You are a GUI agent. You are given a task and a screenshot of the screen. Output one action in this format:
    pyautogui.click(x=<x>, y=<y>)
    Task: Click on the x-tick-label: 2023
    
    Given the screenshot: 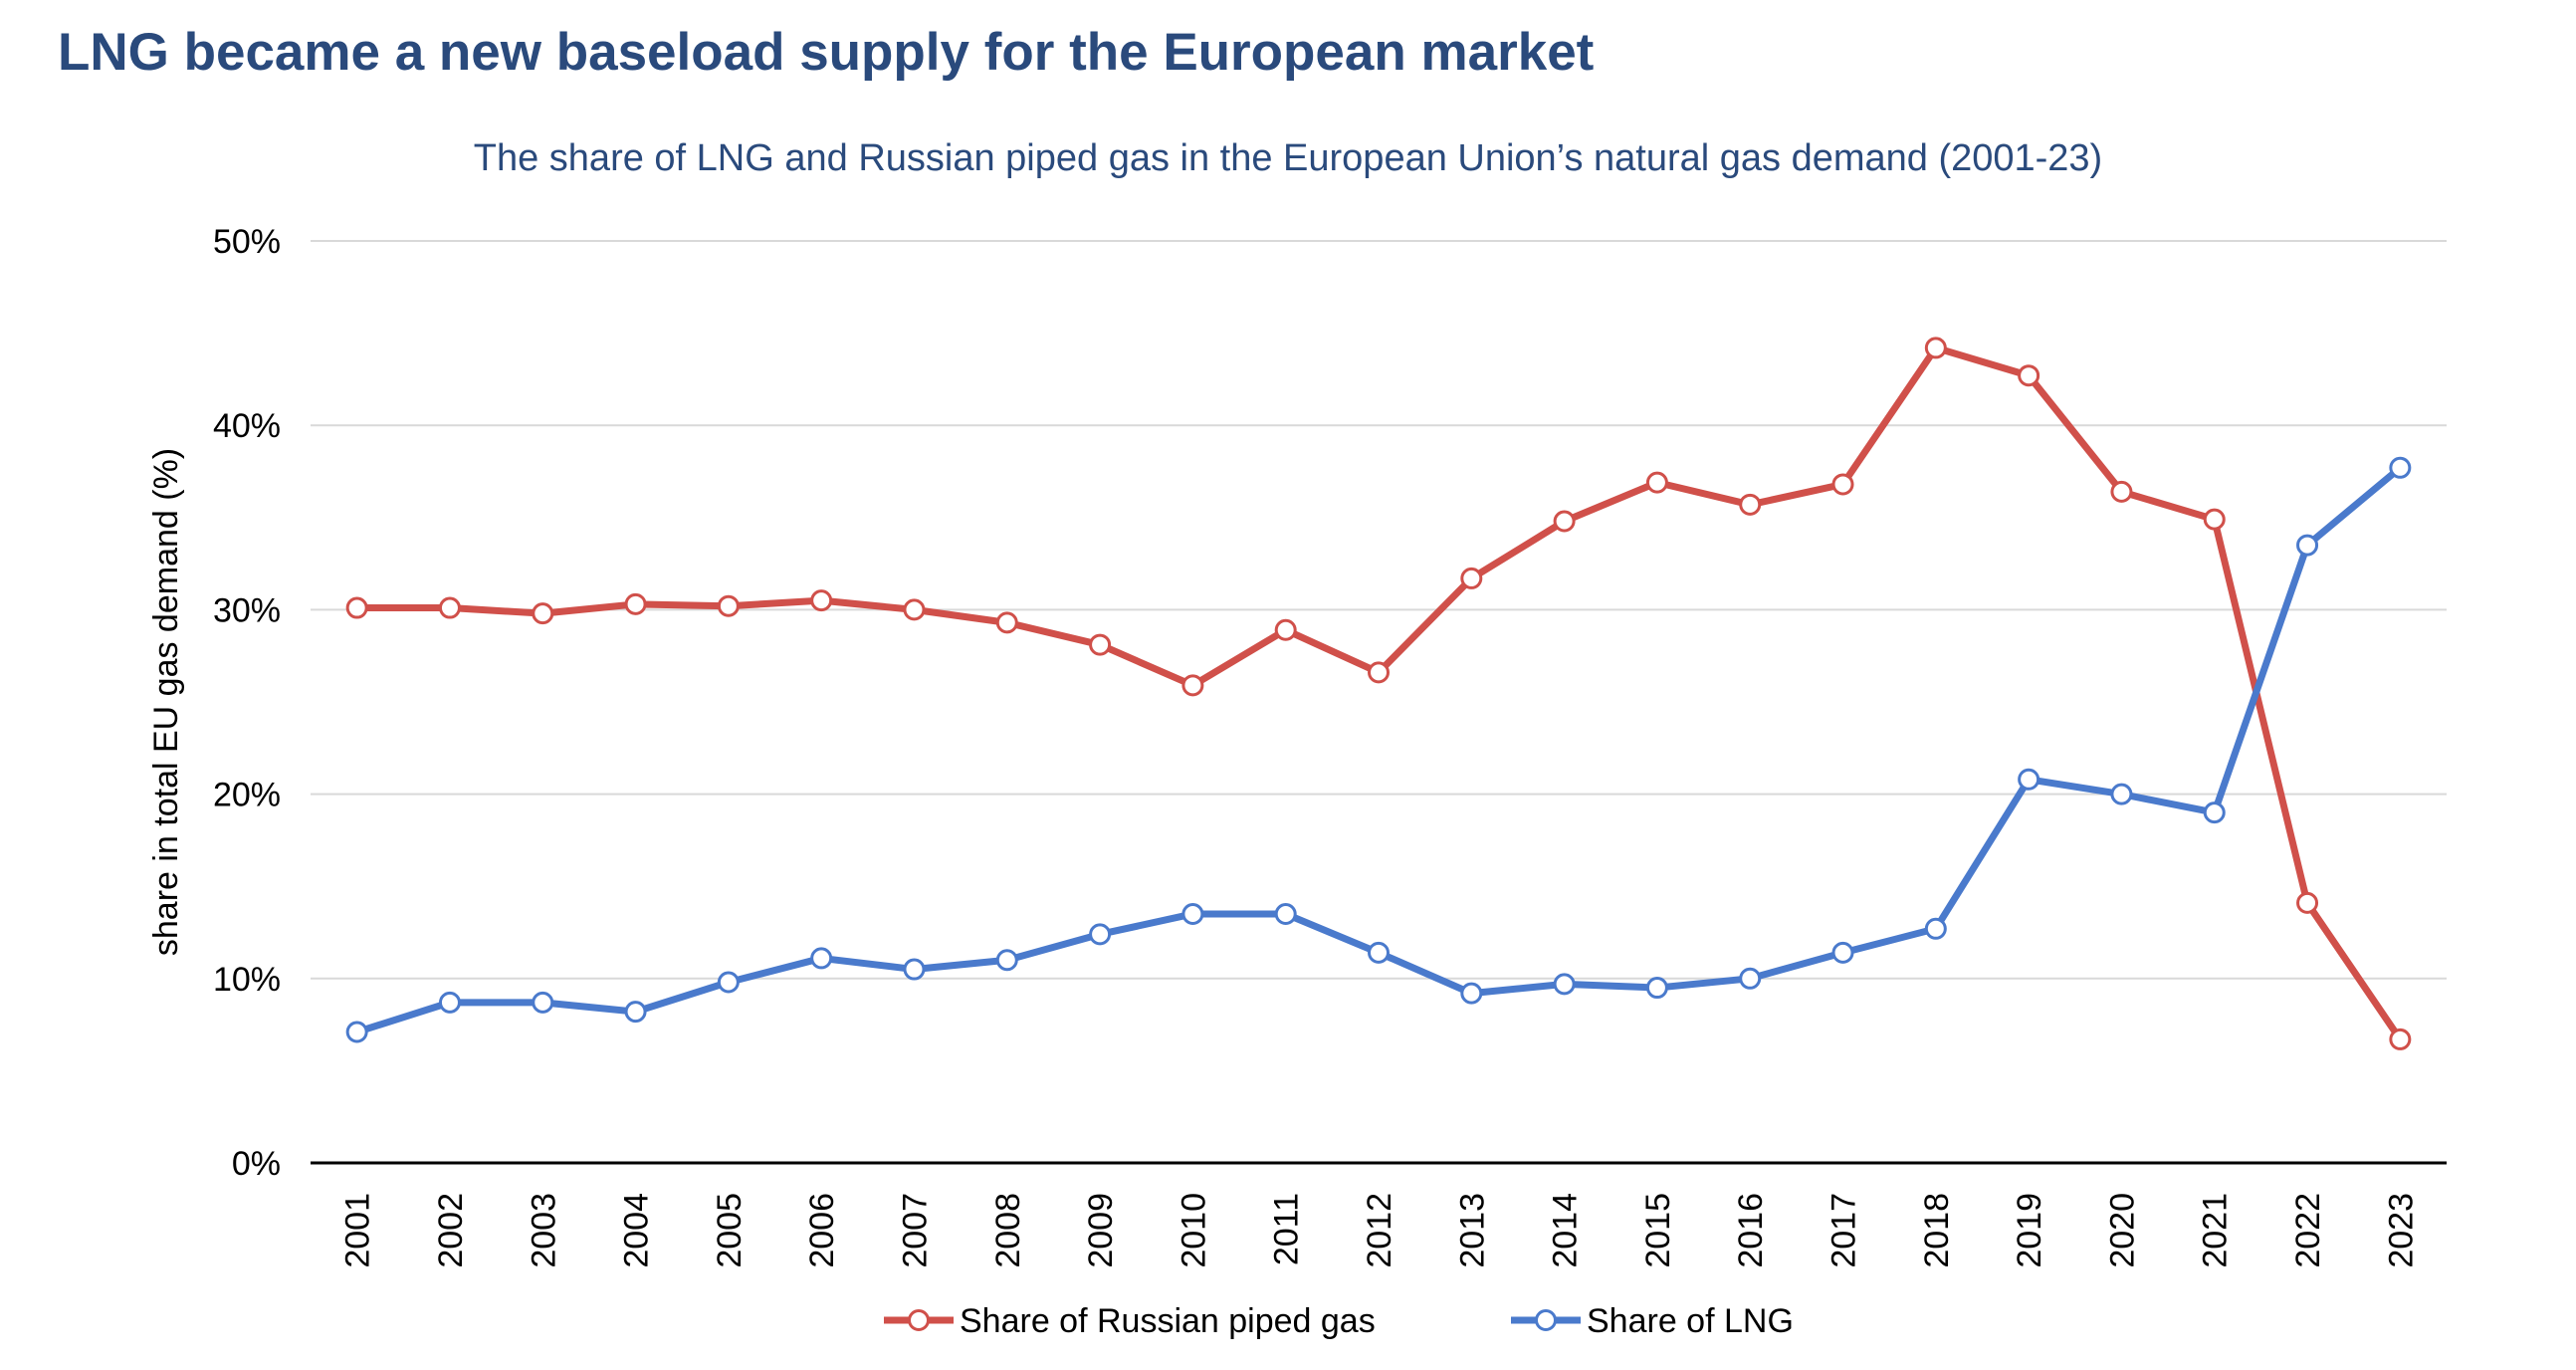 What is the action you would take?
    pyautogui.click(x=2401, y=1230)
    